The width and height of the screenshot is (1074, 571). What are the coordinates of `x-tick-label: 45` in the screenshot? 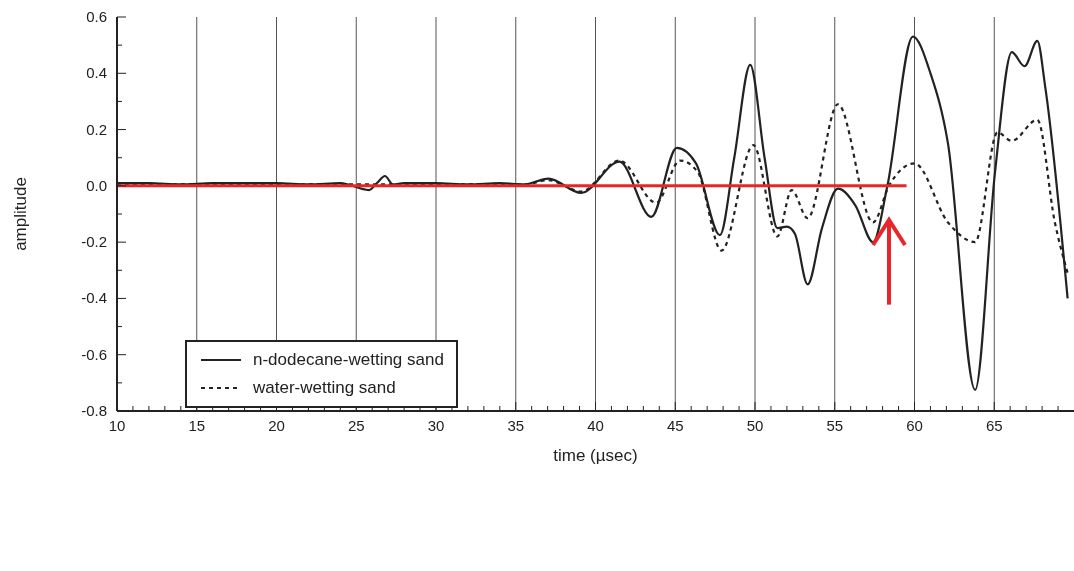 It's located at (675, 425).